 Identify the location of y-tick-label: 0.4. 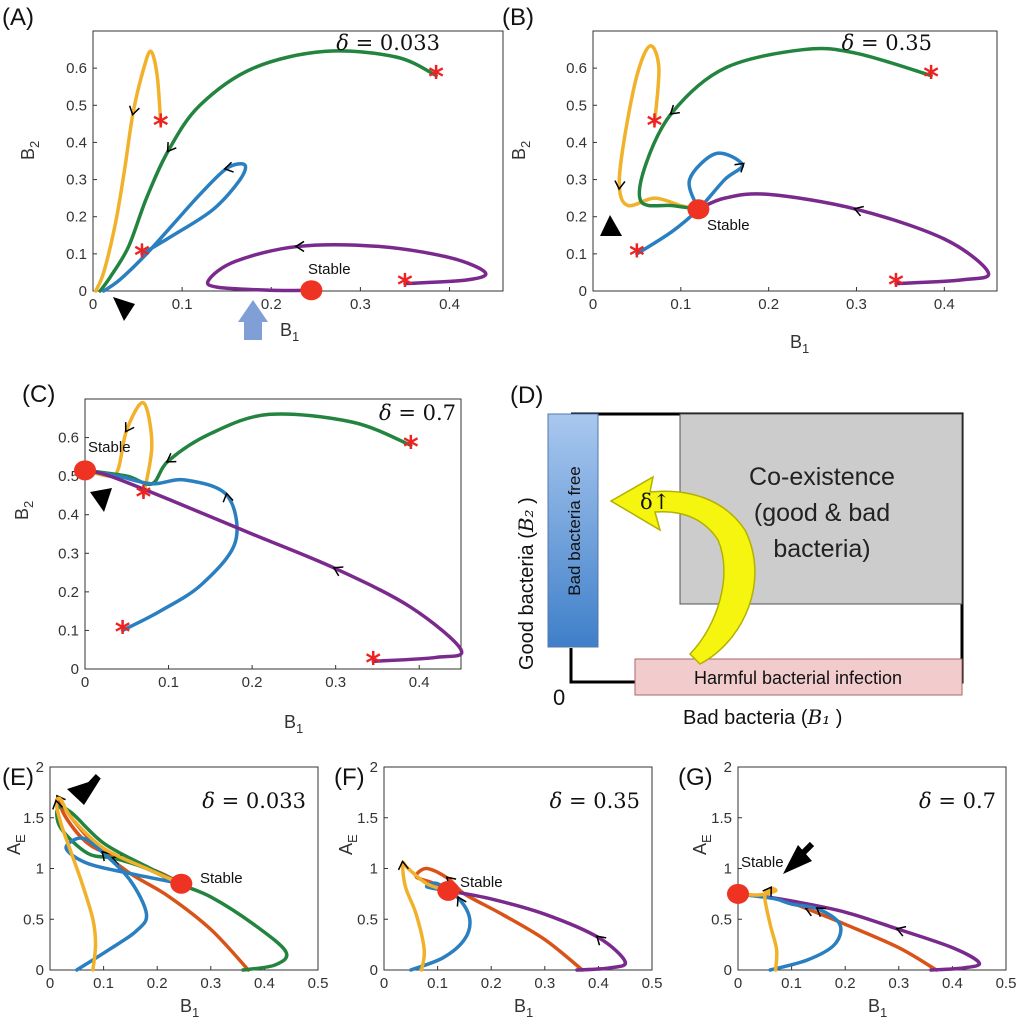
(76, 142).